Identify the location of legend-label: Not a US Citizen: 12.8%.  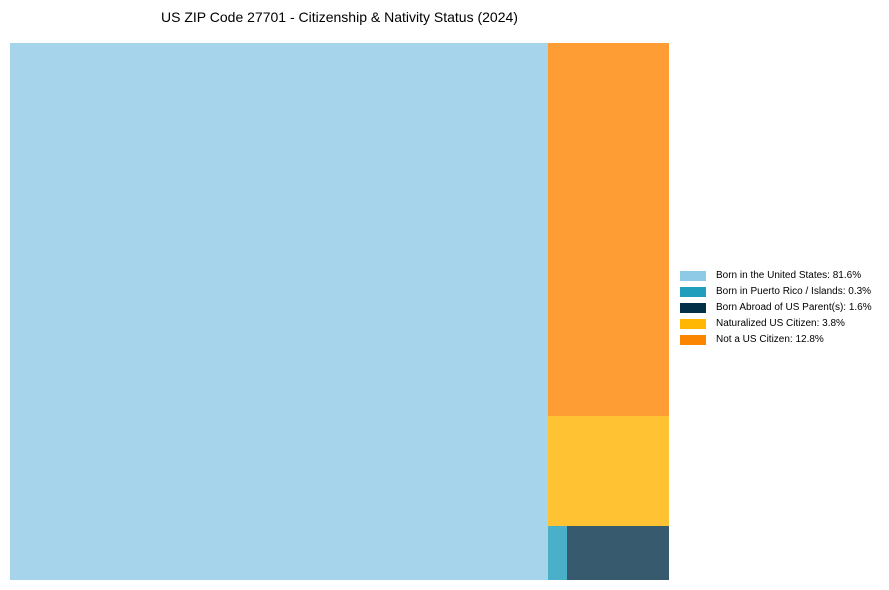
(770, 340).